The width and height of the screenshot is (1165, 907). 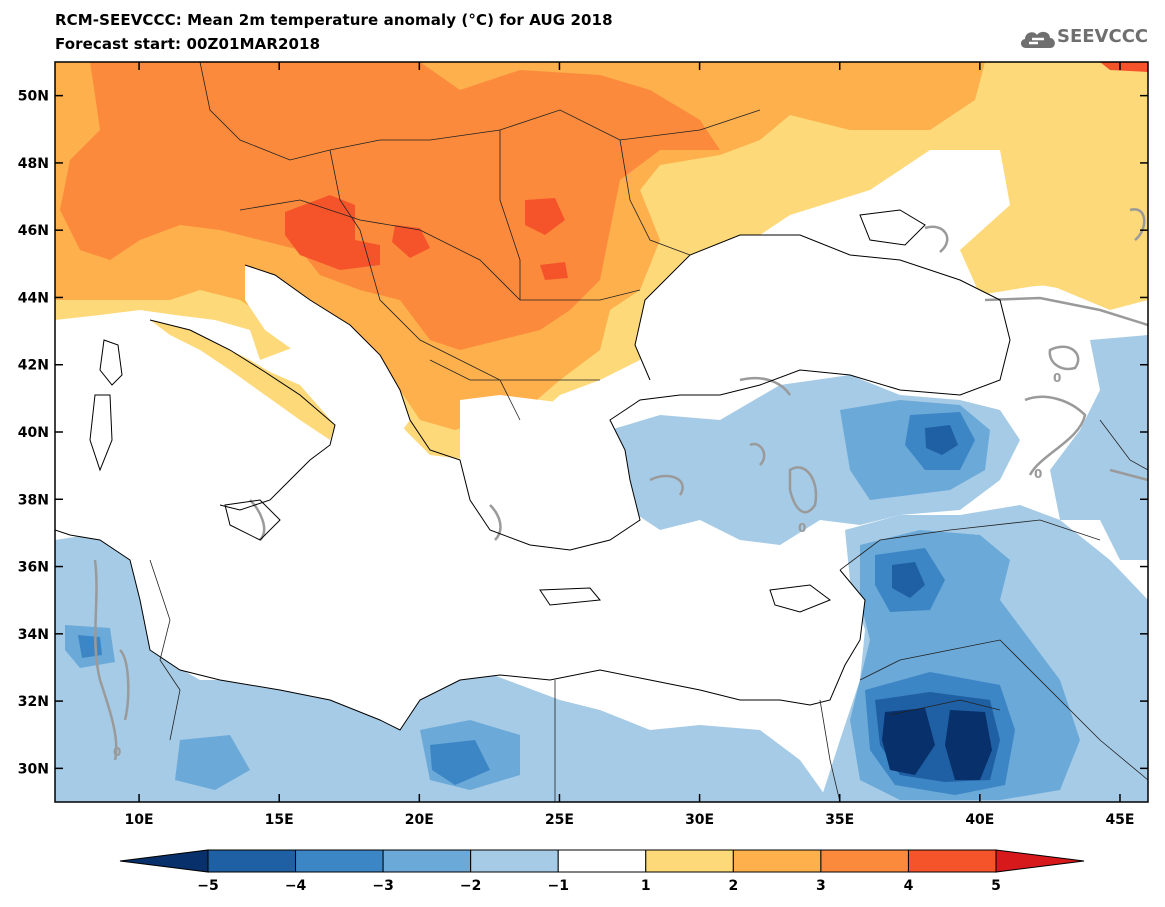 I want to click on cool-level-4-anatolia, so click(x=941, y=440).